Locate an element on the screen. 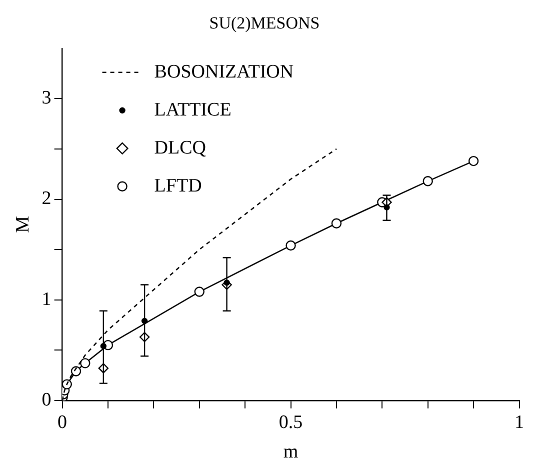 The image size is (535, 476). legend-label: BOSONIZATION is located at coordinates (224, 71).